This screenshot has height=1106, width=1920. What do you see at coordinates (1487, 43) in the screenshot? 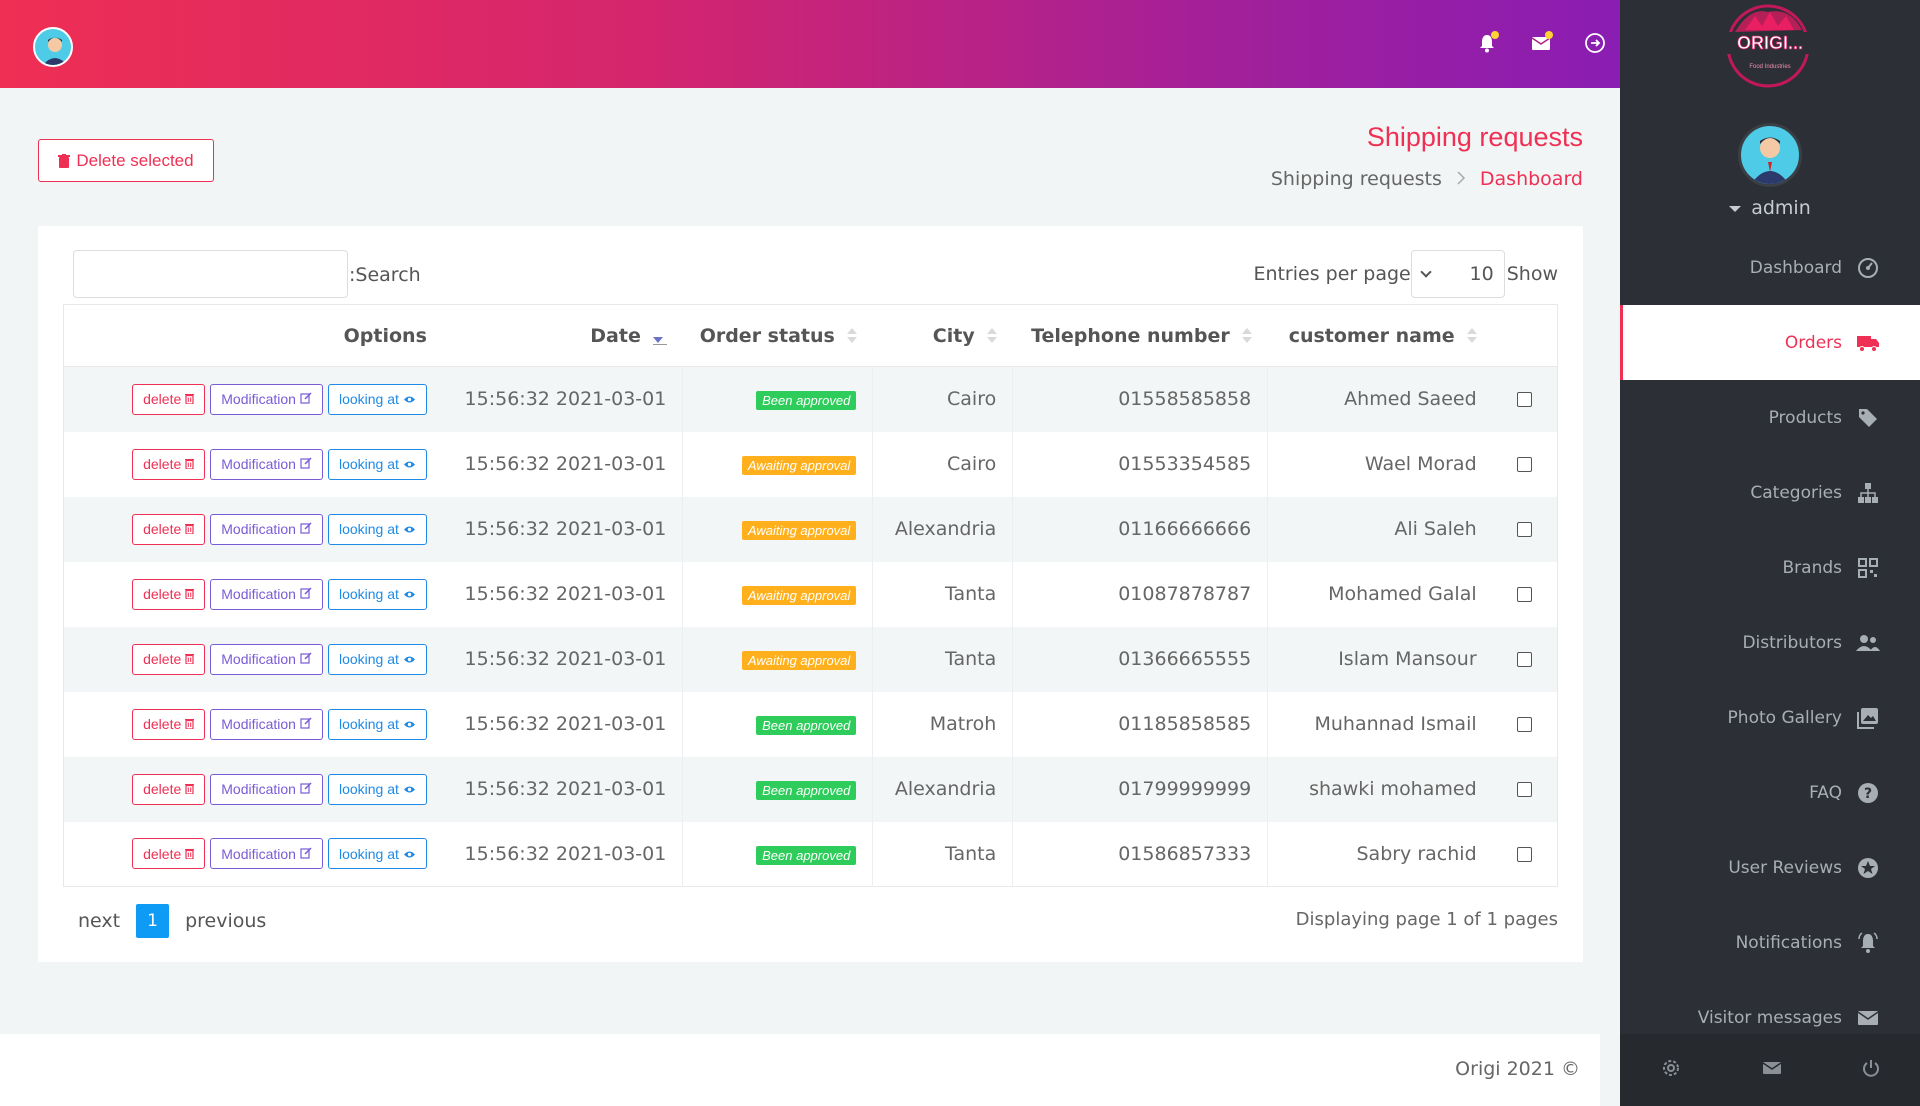
I see `bell-icon` at bounding box center [1487, 43].